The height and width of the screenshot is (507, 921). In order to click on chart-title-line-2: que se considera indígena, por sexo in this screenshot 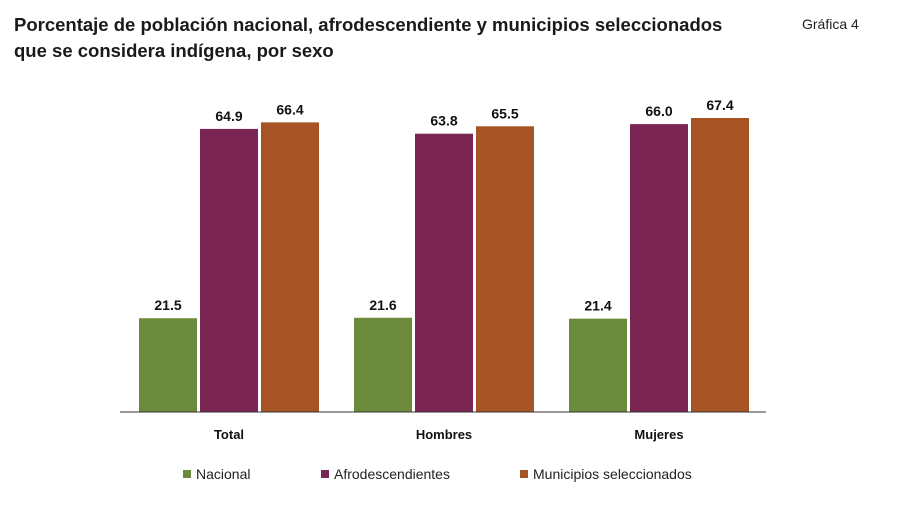, I will do `click(174, 50)`.